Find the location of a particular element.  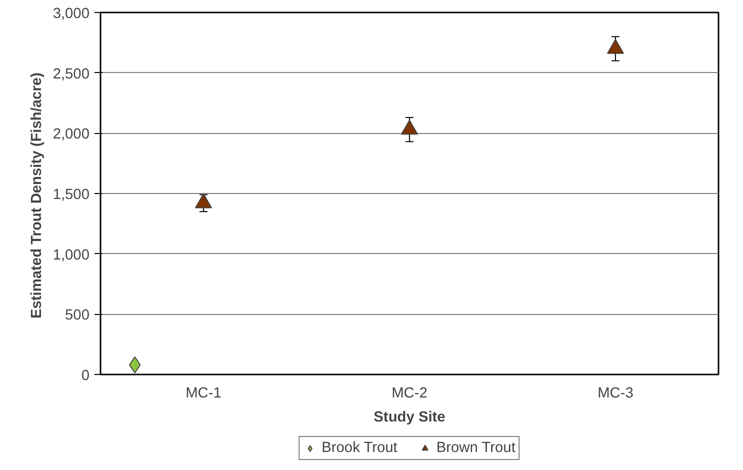

legend-label: Brook Trout is located at coordinates (360, 448).